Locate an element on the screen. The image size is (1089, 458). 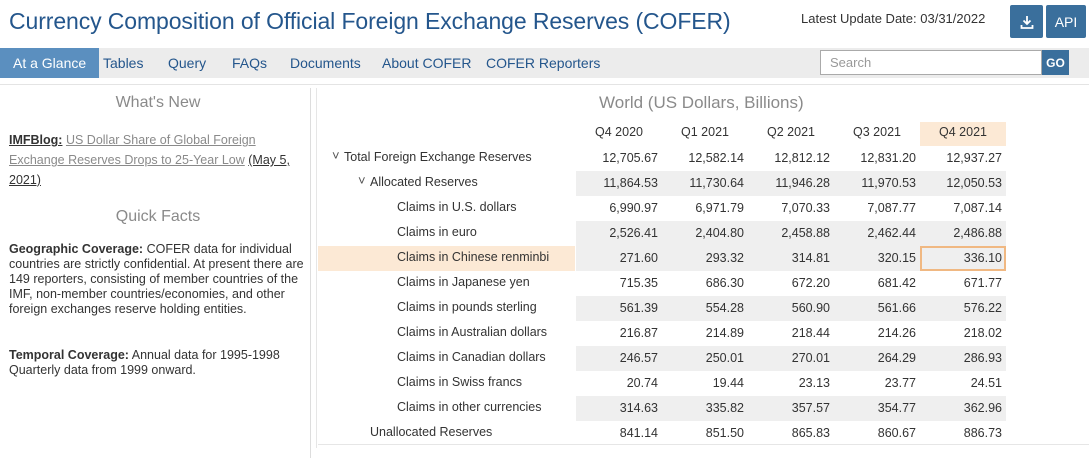
nav-cofer-reporters: COFER Reporters is located at coordinates (543, 63).